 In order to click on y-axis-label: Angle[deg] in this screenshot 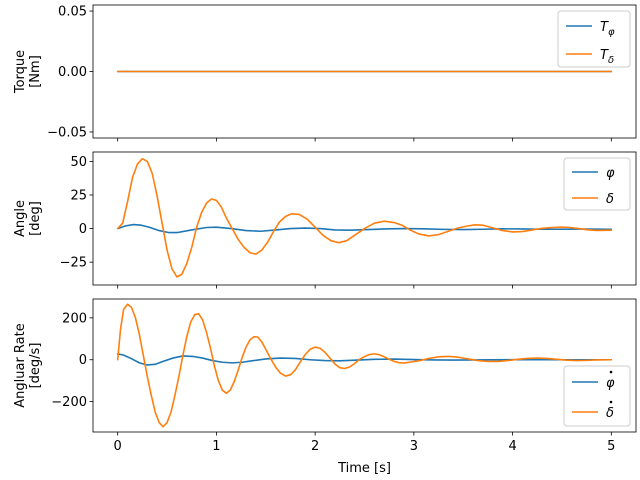, I will do `click(28, 218)`.